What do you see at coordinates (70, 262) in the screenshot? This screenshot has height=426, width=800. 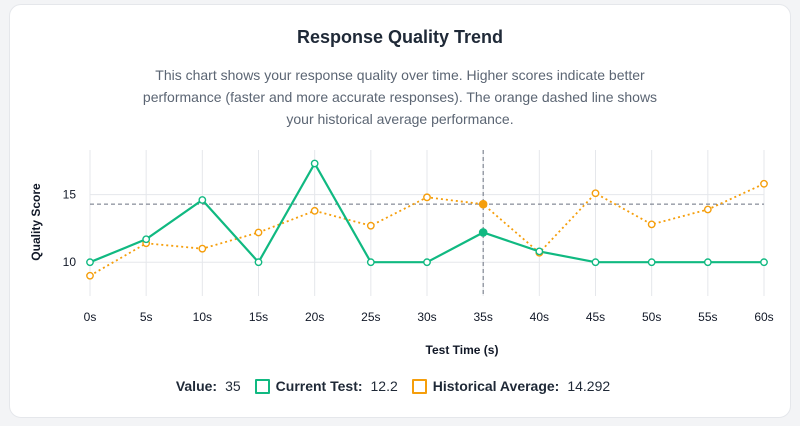 I see `y-tick-label: 10` at bounding box center [70, 262].